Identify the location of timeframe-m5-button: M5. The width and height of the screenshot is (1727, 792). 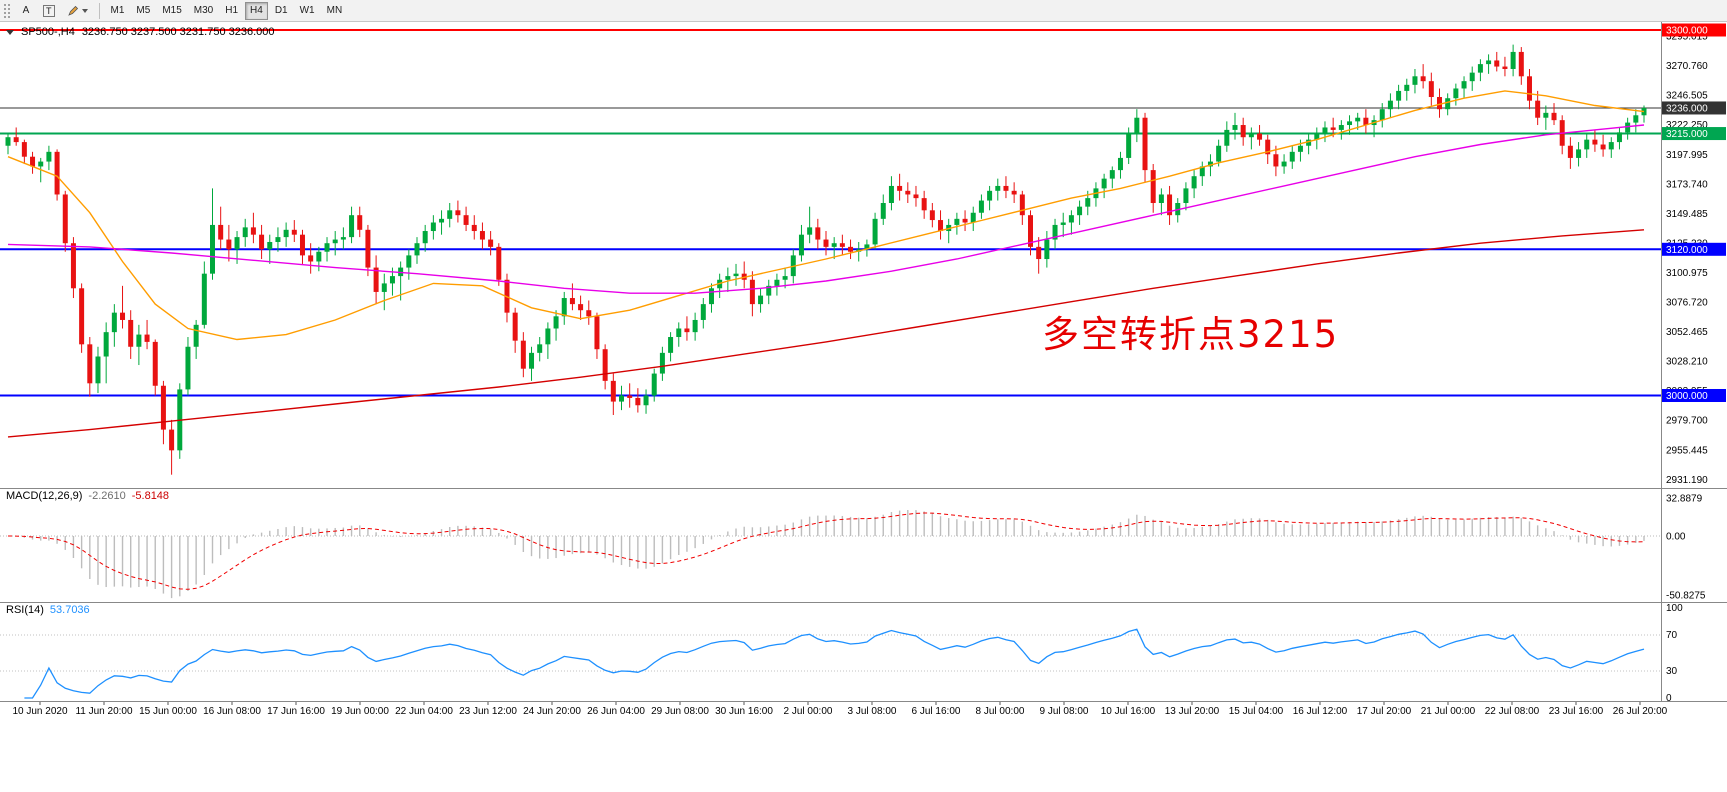
(143, 11).